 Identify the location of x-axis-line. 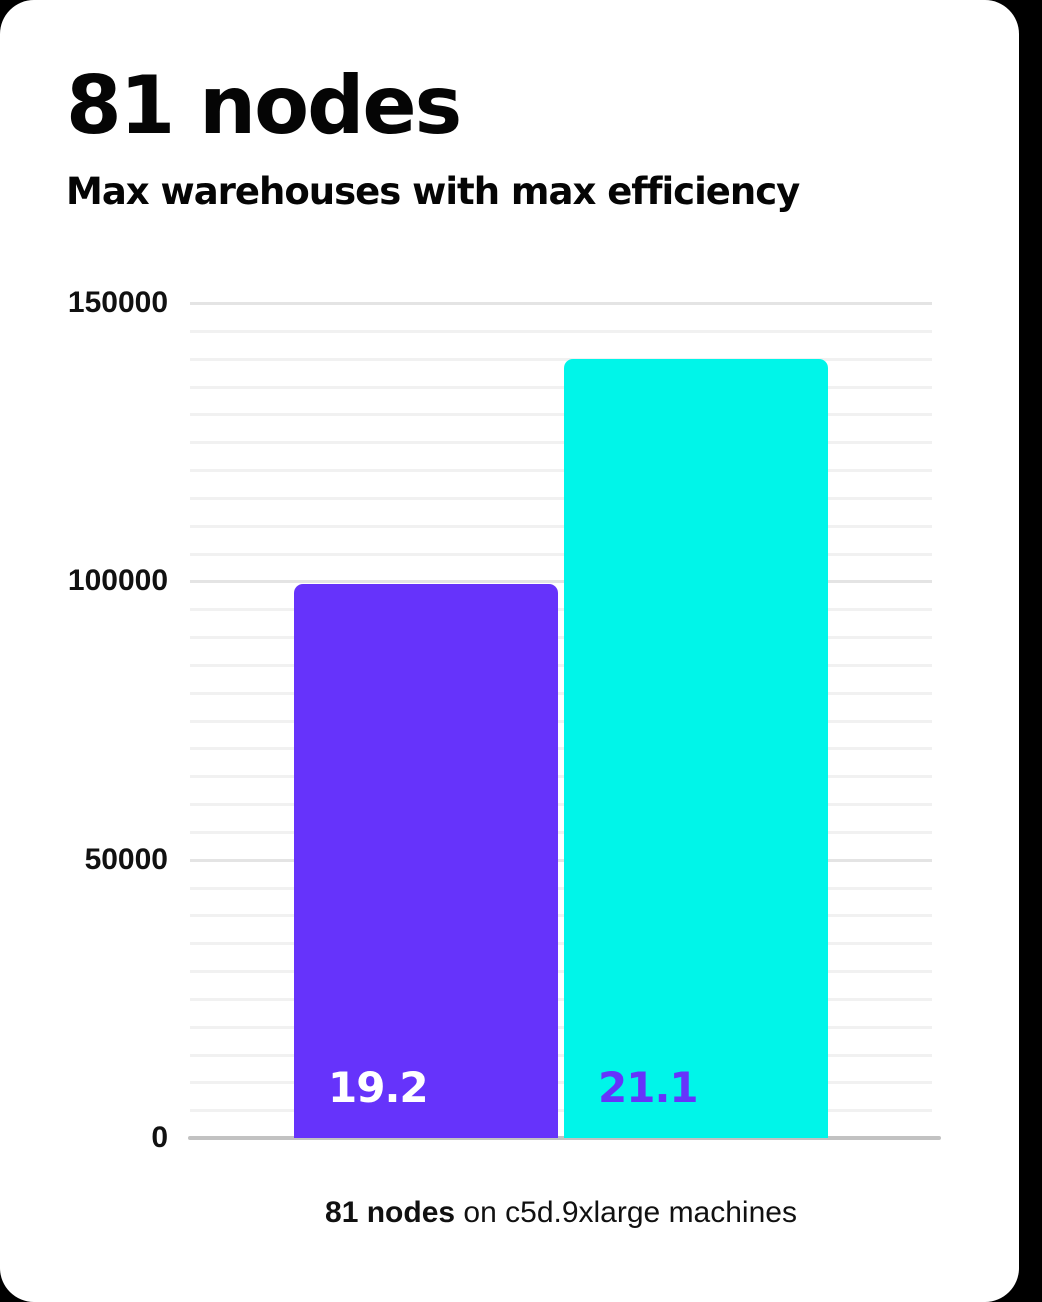
(564, 1138).